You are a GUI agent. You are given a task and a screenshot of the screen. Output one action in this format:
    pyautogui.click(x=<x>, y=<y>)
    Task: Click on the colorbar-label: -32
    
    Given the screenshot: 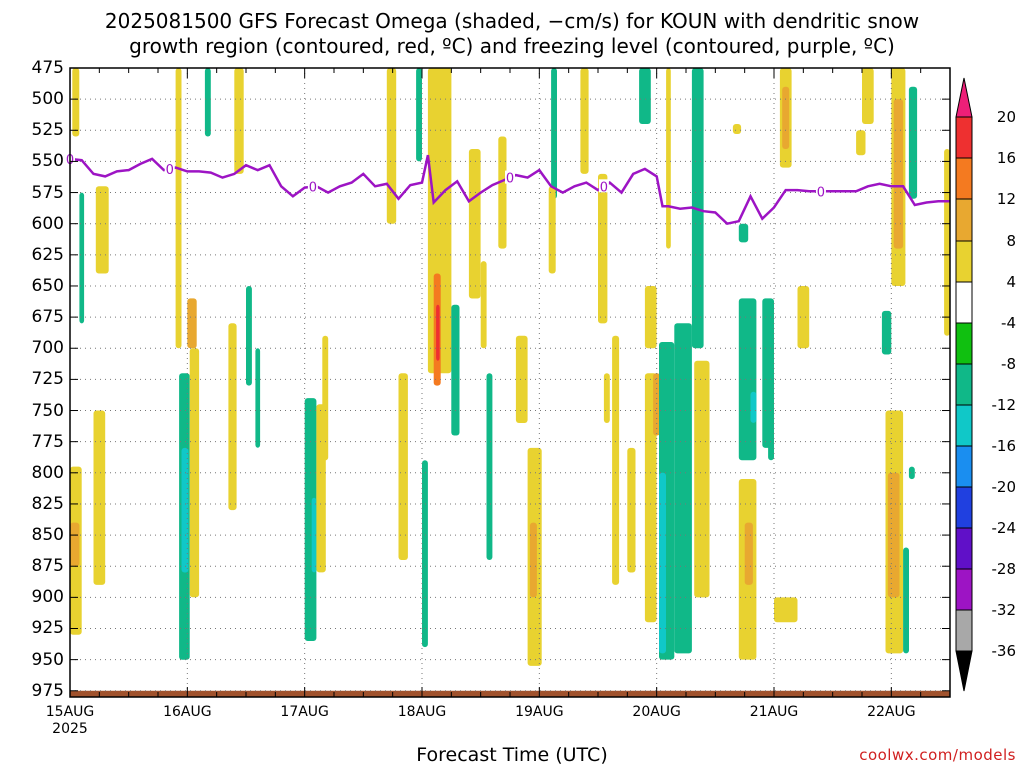 What is the action you would take?
    pyautogui.click(x=1004, y=610)
    